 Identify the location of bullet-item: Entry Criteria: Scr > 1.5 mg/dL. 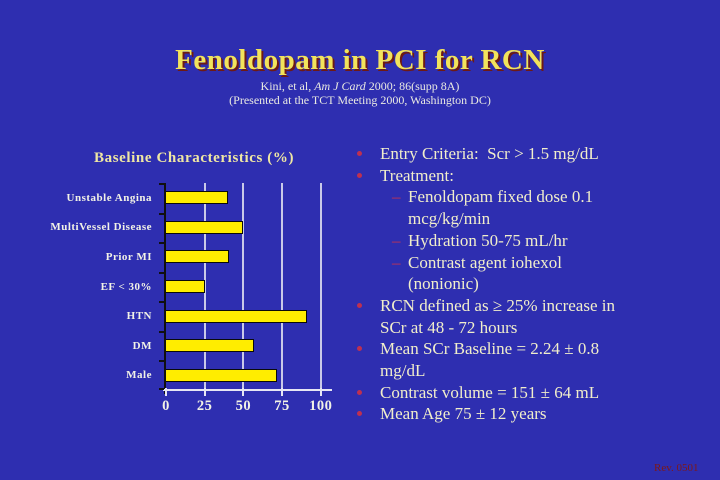
(524, 154).